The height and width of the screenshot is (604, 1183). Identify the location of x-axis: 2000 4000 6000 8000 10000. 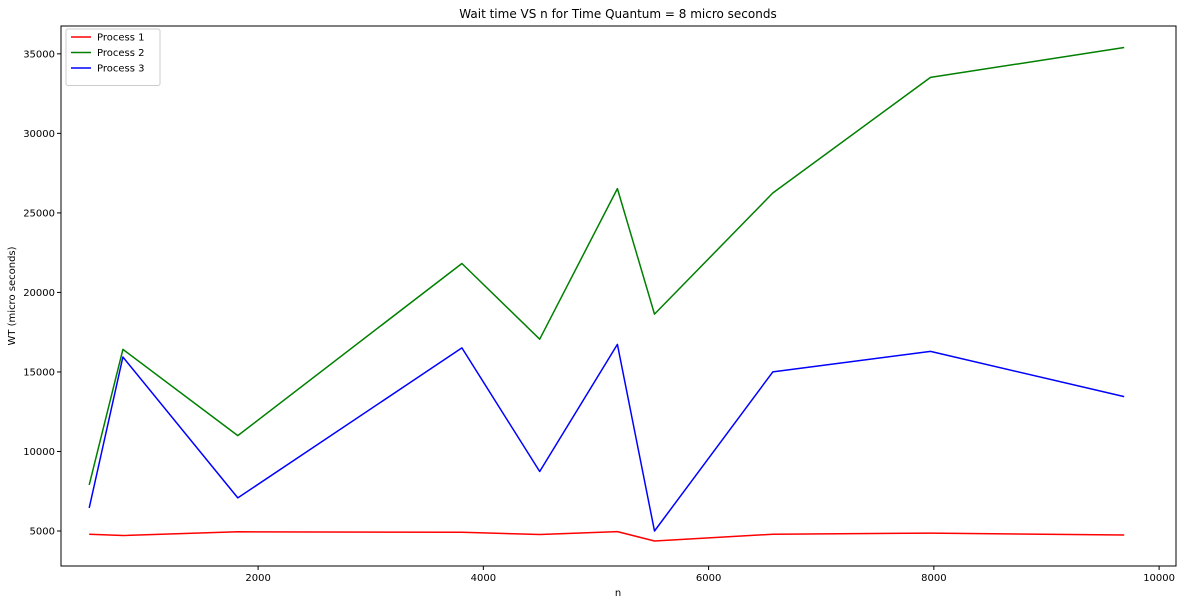
(710, 575).